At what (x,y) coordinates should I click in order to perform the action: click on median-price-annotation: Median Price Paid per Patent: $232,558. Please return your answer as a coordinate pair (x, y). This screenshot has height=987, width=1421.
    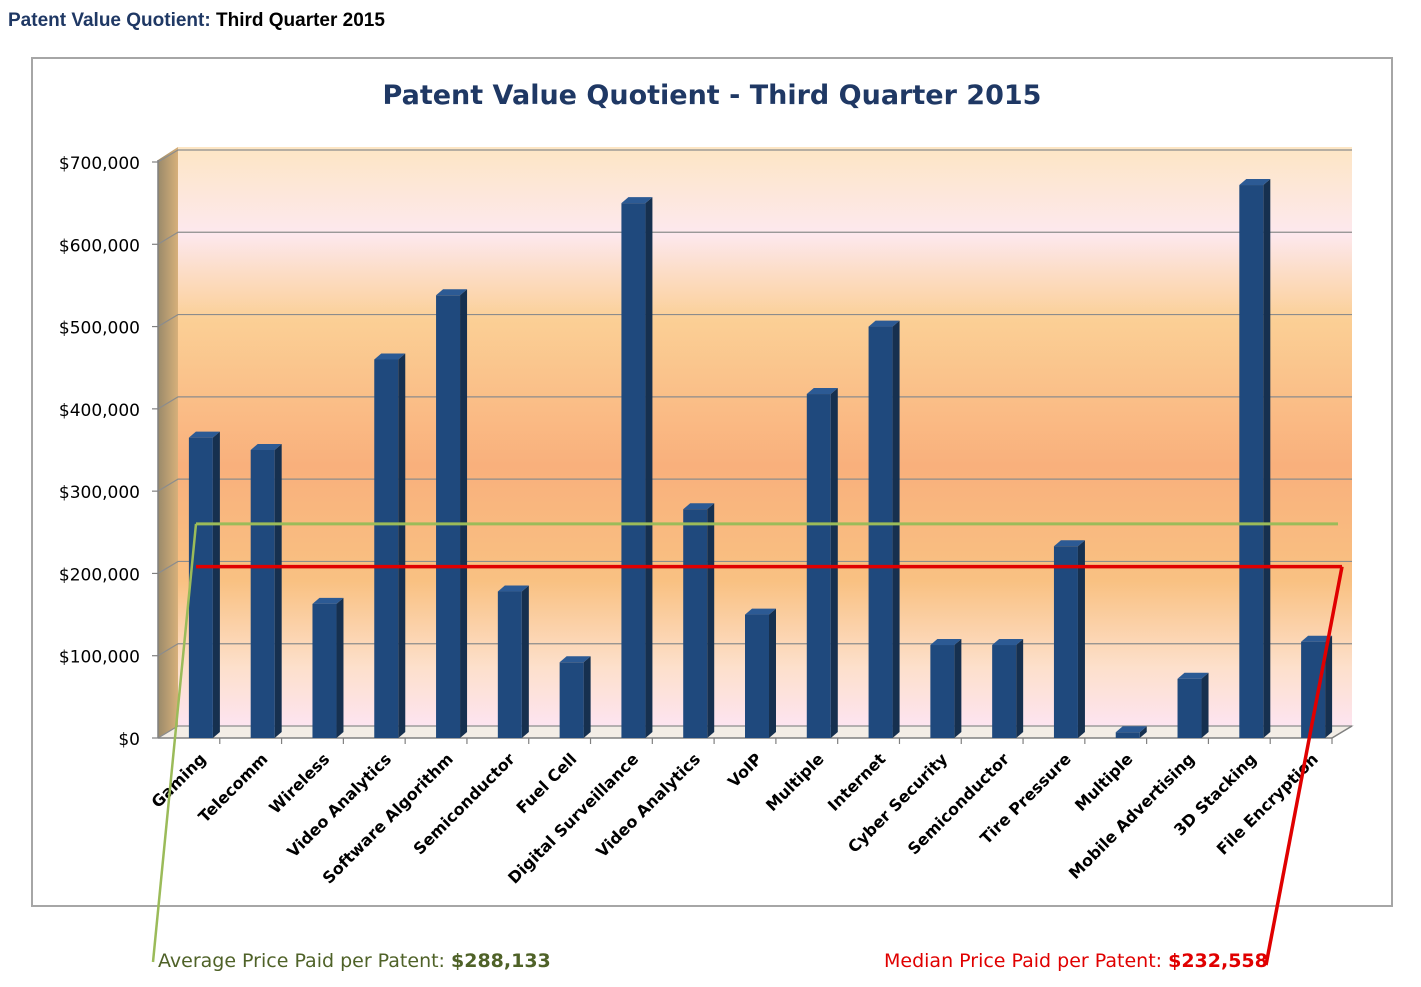
    Looking at the image, I should click on (1076, 961).